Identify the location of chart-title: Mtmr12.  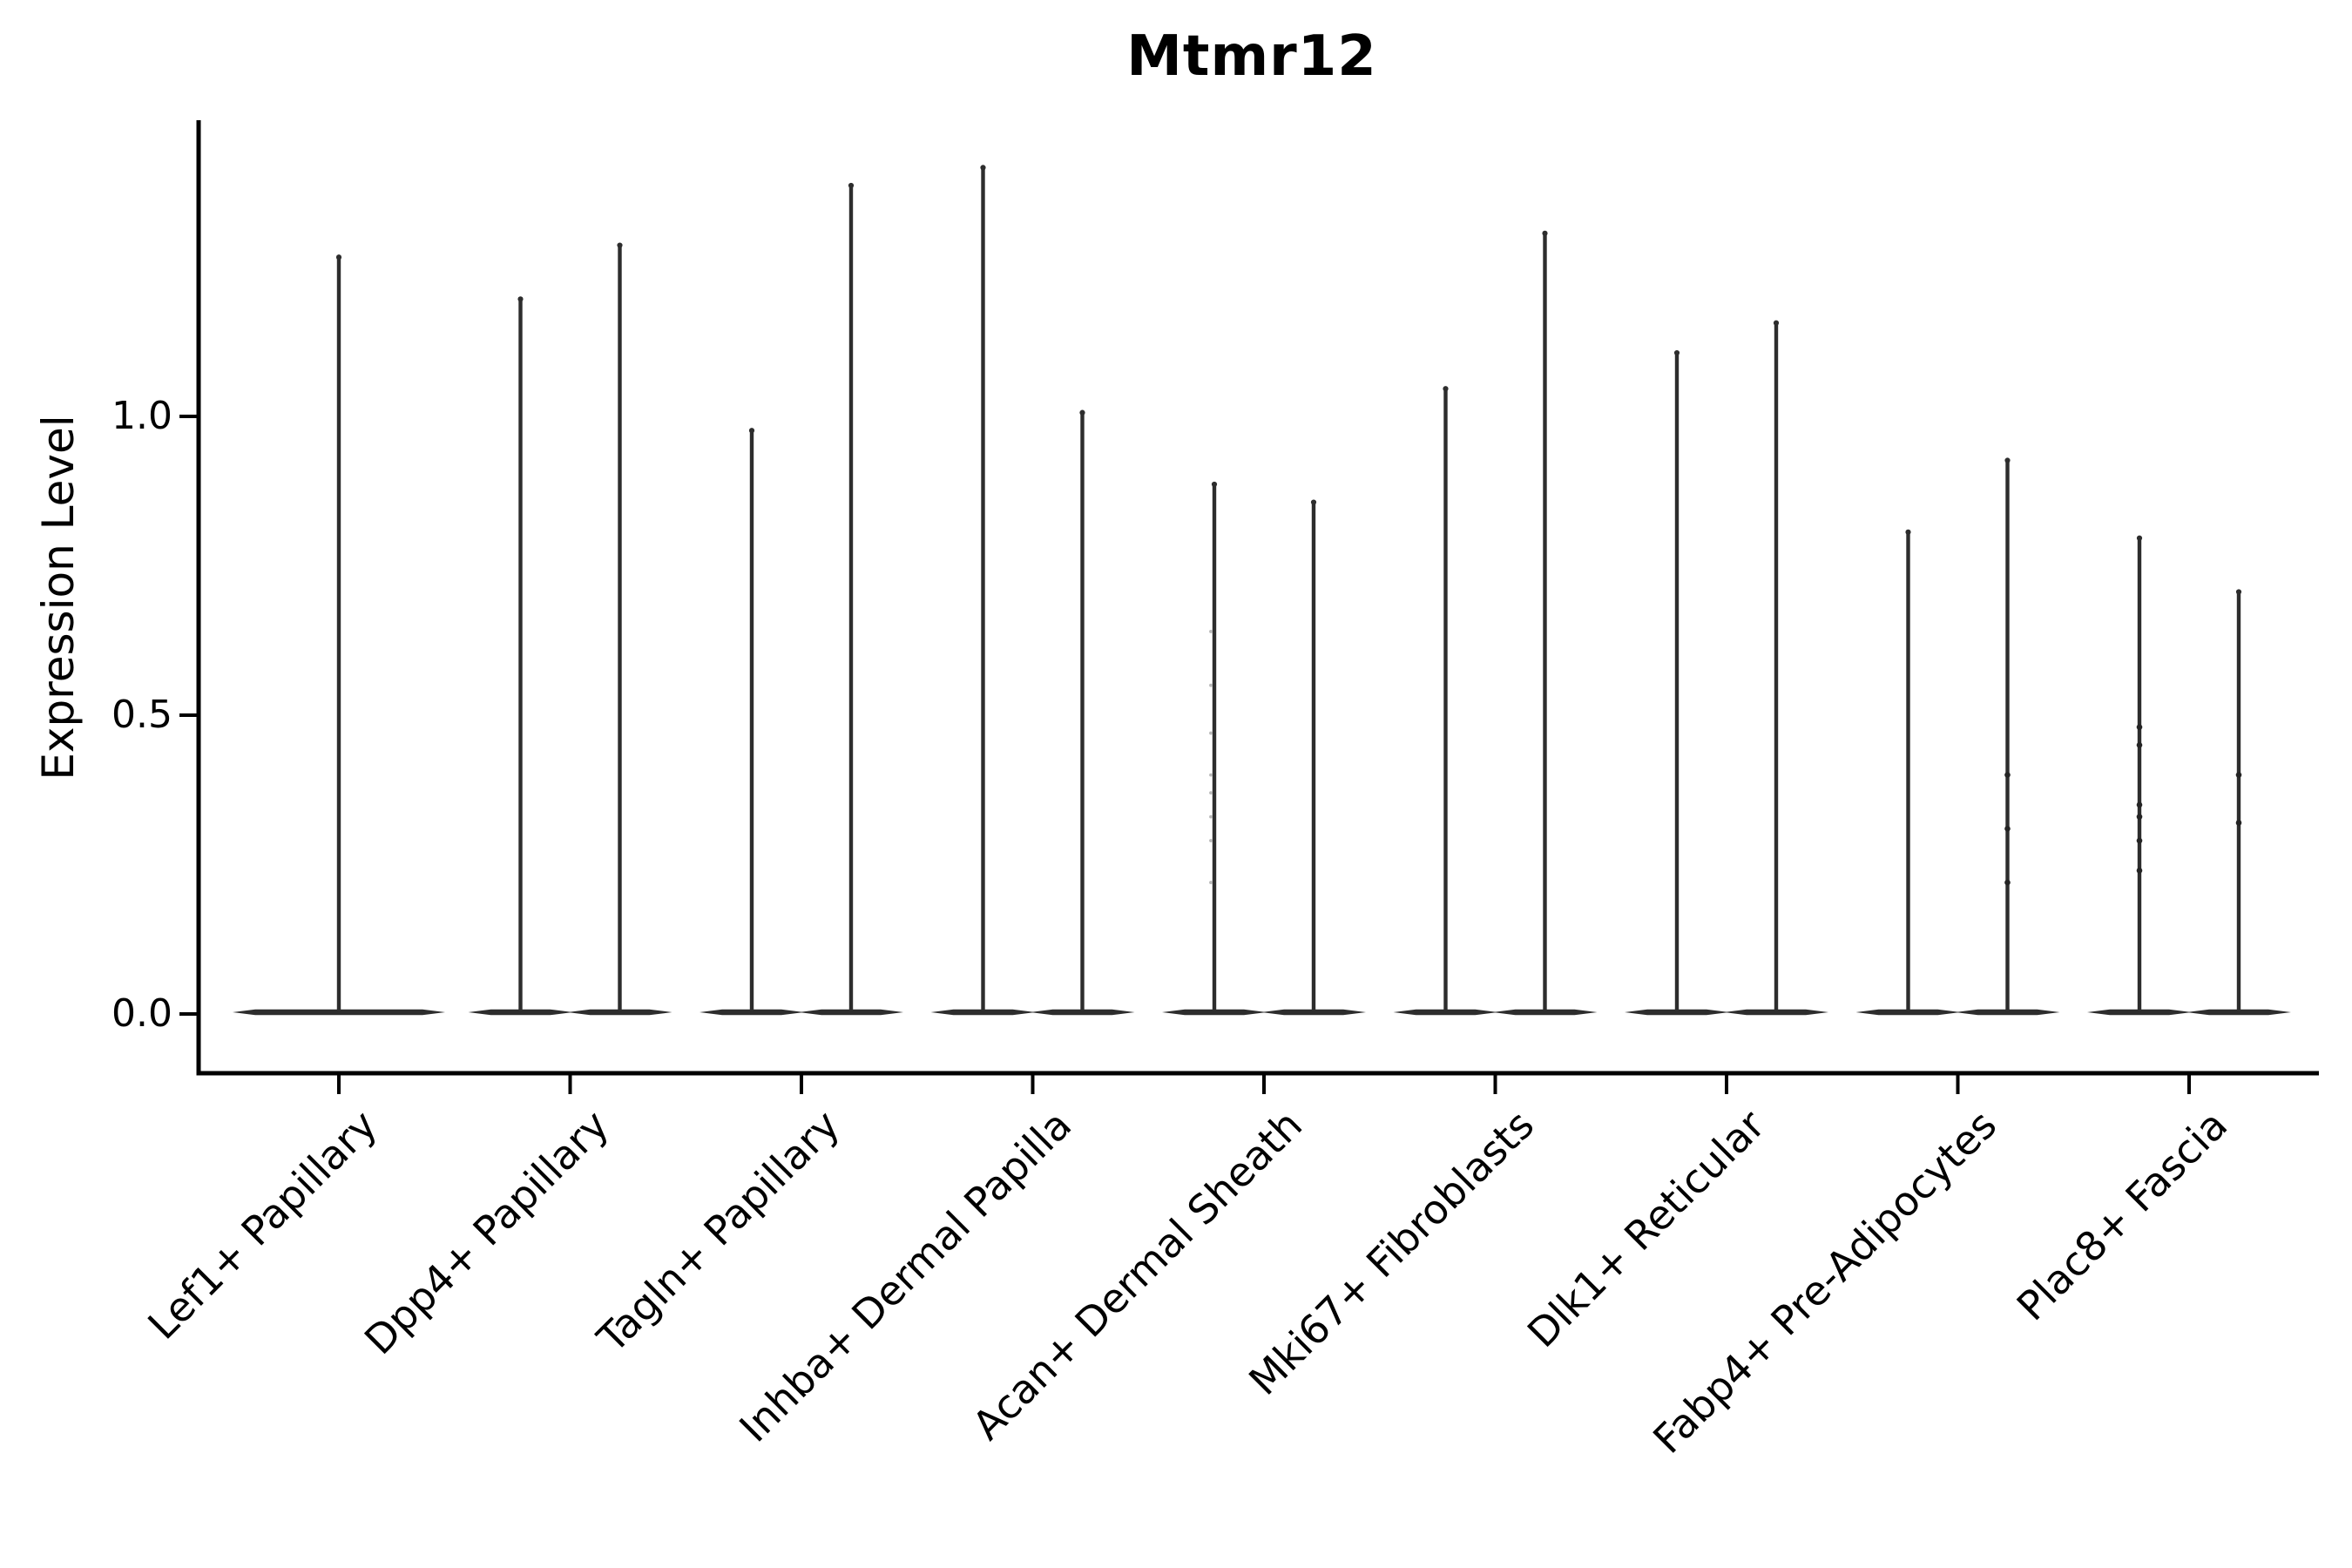
(1251, 56).